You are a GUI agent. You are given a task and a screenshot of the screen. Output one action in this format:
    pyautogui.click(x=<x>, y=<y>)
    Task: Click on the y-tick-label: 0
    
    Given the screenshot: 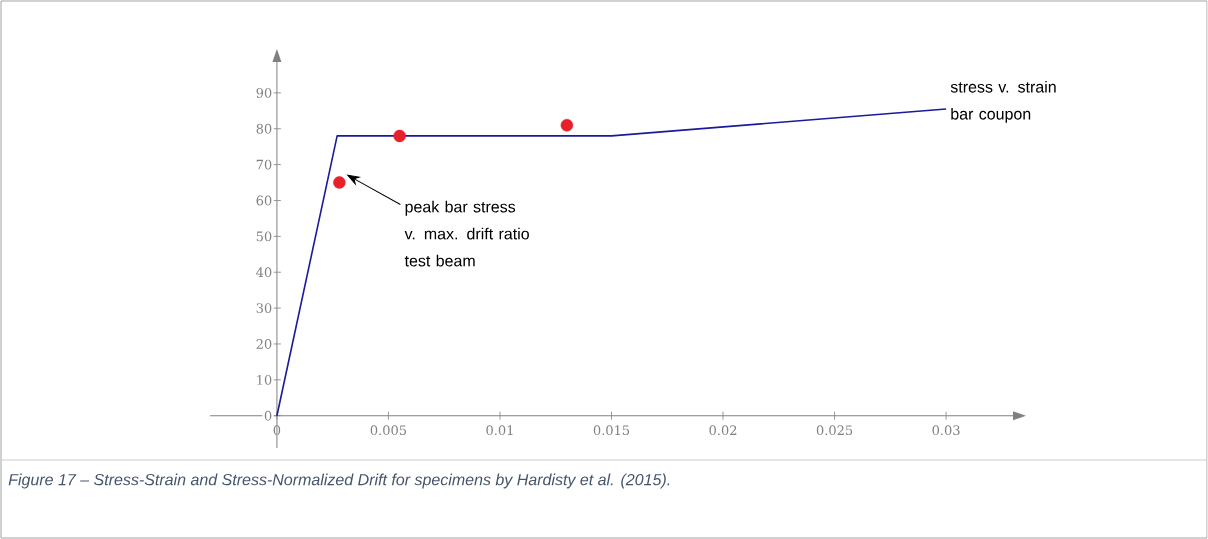 What is the action you would take?
    pyautogui.click(x=268, y=415)
    